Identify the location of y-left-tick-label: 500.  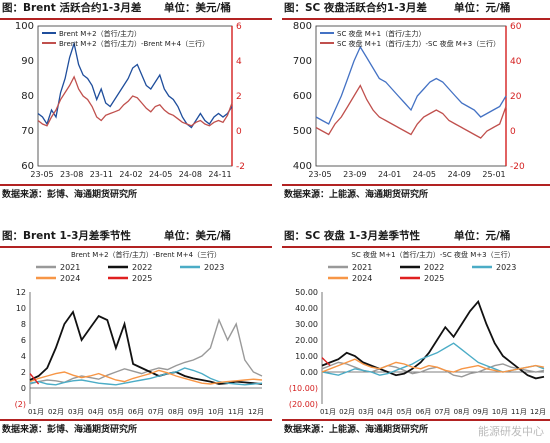
(302, 131).